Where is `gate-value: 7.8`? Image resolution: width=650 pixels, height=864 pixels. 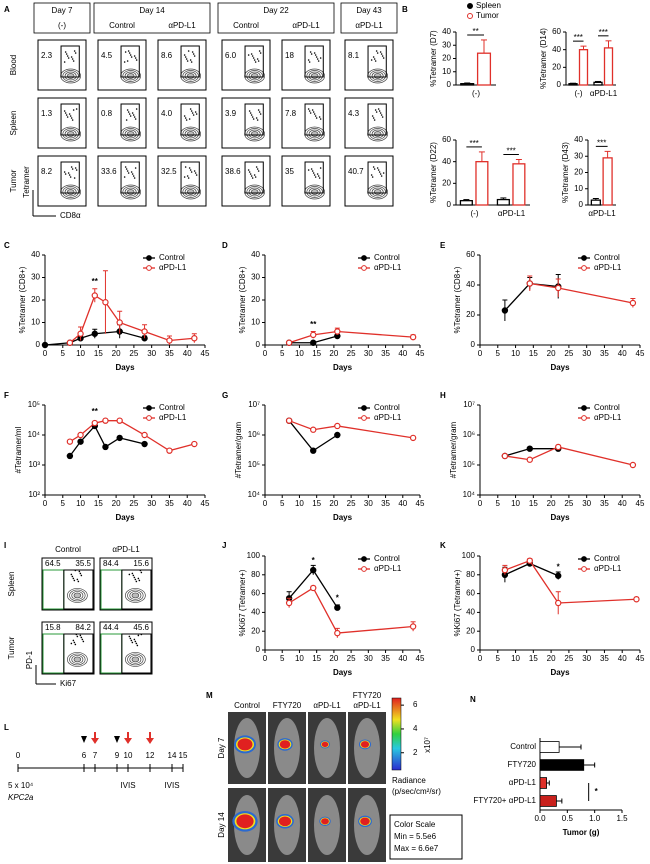 gate-value: 7.8 is located at coordinates (291, 113).